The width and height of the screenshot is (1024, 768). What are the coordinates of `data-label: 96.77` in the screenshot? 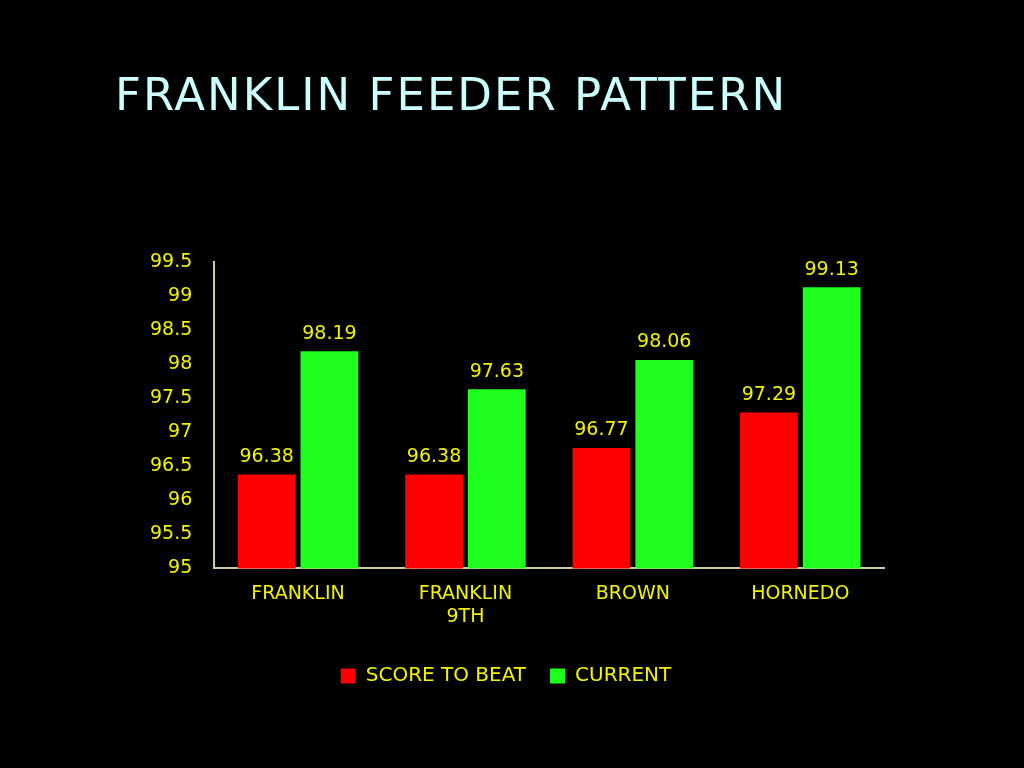 It's located at (601, 428).